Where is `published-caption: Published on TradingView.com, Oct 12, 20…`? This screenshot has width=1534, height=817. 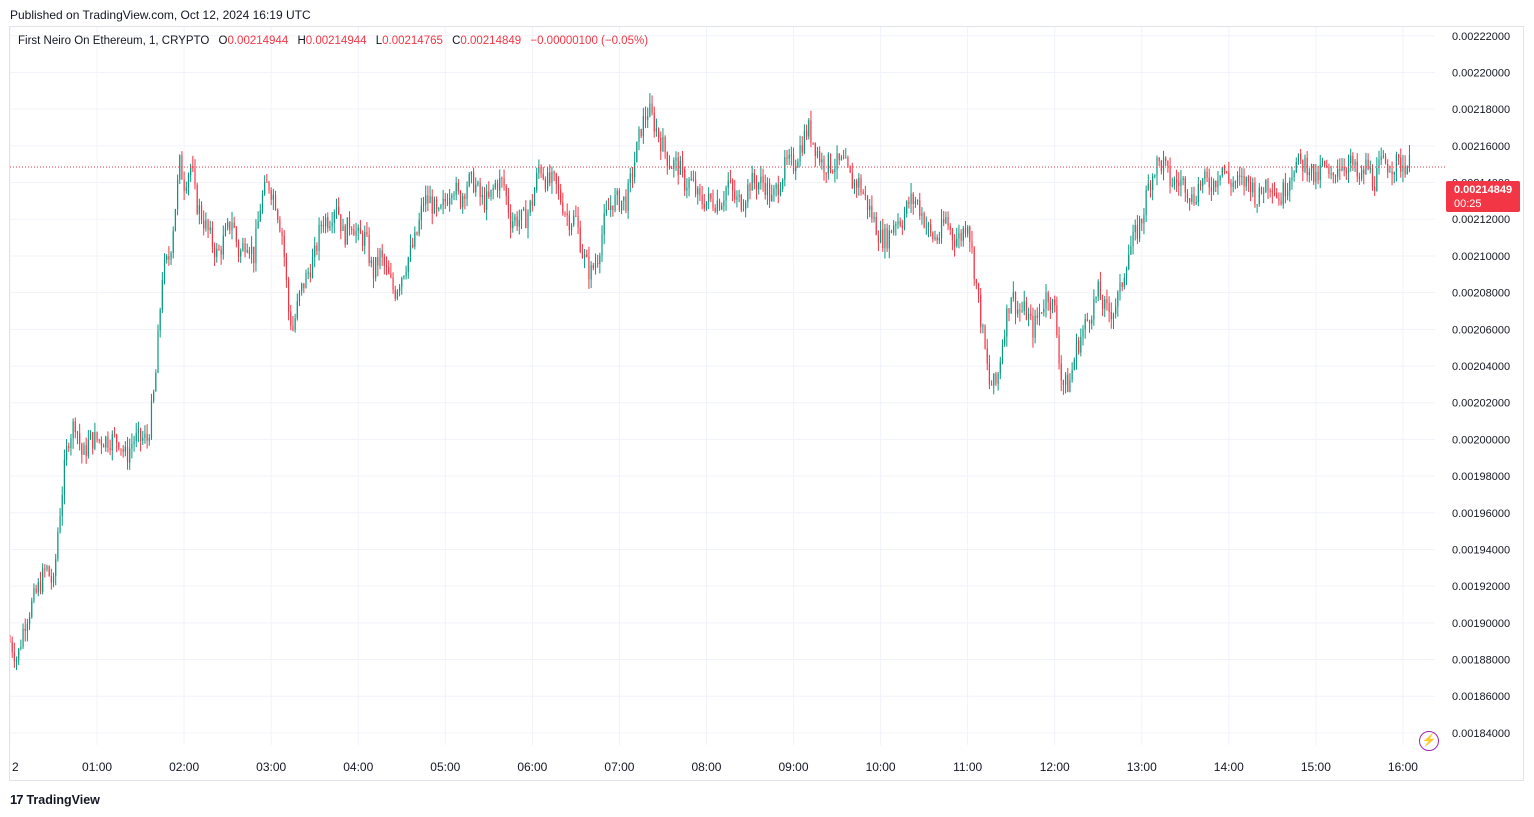
published-caption: Published on TradingView.com, Oct 12, 20… is located at coordinates (160, 15).